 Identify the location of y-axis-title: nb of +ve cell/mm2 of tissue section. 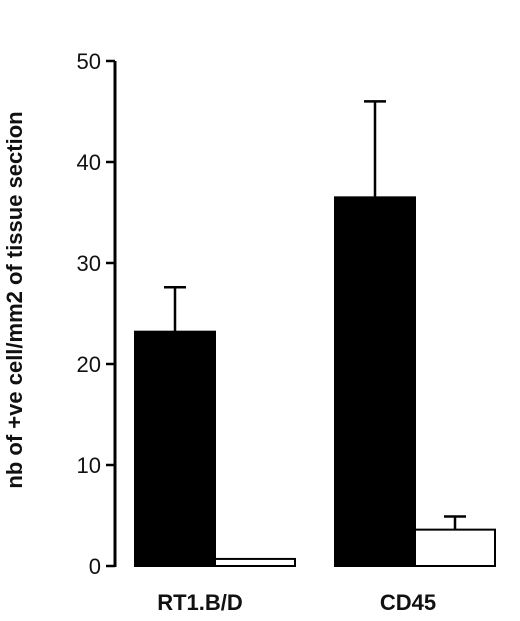
(14, 299).